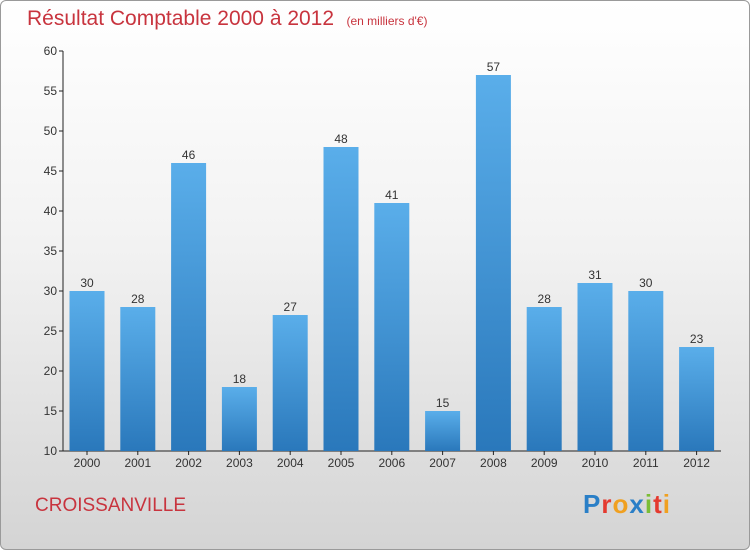 This screenshot has width=750, height=550. Describe the element at coordinates (646, 463) in the screenshot. I see `x-tick-label: 2011` at that location.